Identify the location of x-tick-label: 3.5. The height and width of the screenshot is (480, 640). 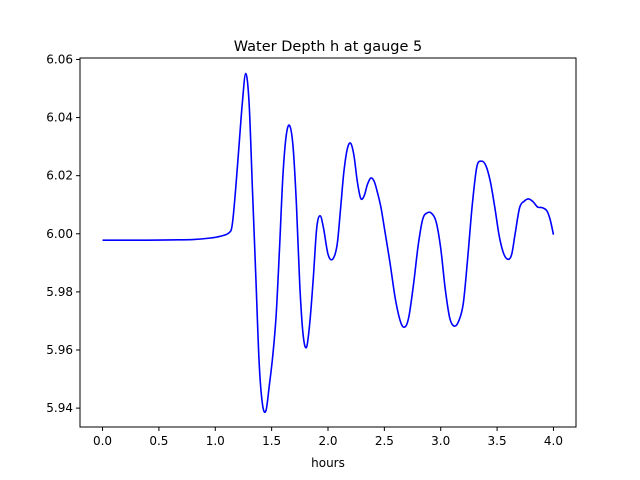
(497, 441).